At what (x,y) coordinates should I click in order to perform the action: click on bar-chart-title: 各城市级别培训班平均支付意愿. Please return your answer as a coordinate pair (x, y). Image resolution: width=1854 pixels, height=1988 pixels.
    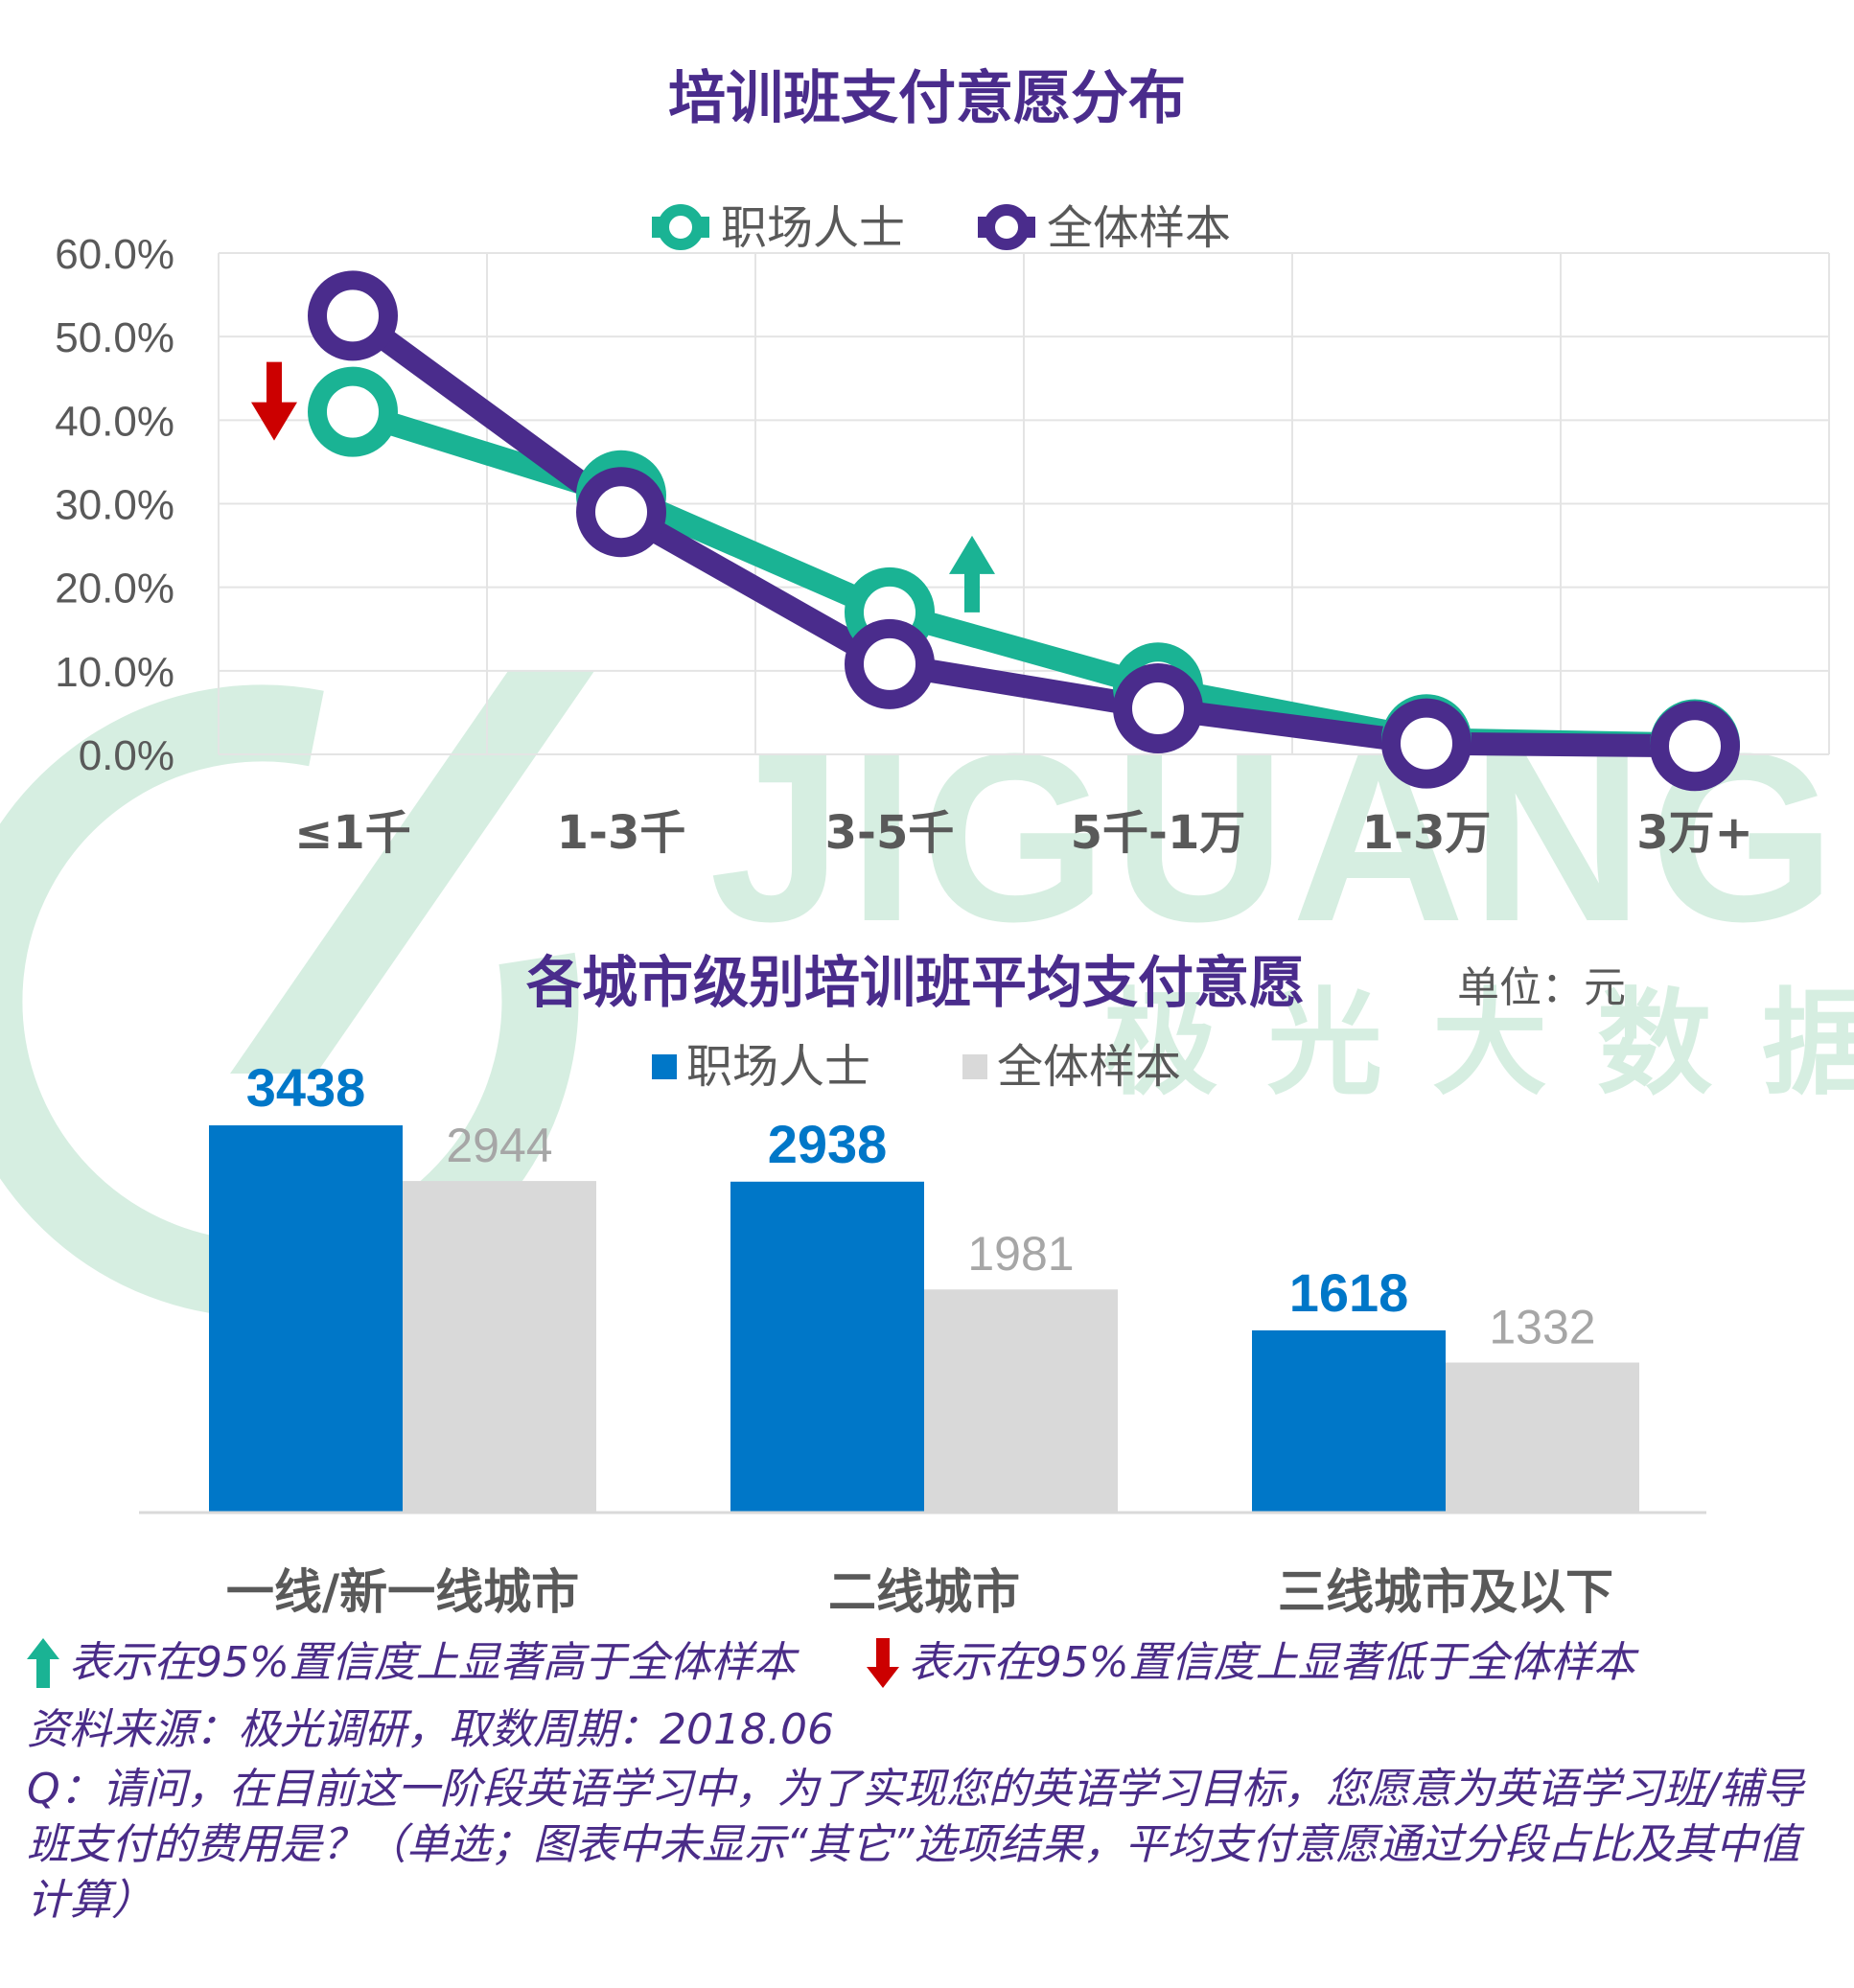
    Looking at the image, I should click on (915, 983).